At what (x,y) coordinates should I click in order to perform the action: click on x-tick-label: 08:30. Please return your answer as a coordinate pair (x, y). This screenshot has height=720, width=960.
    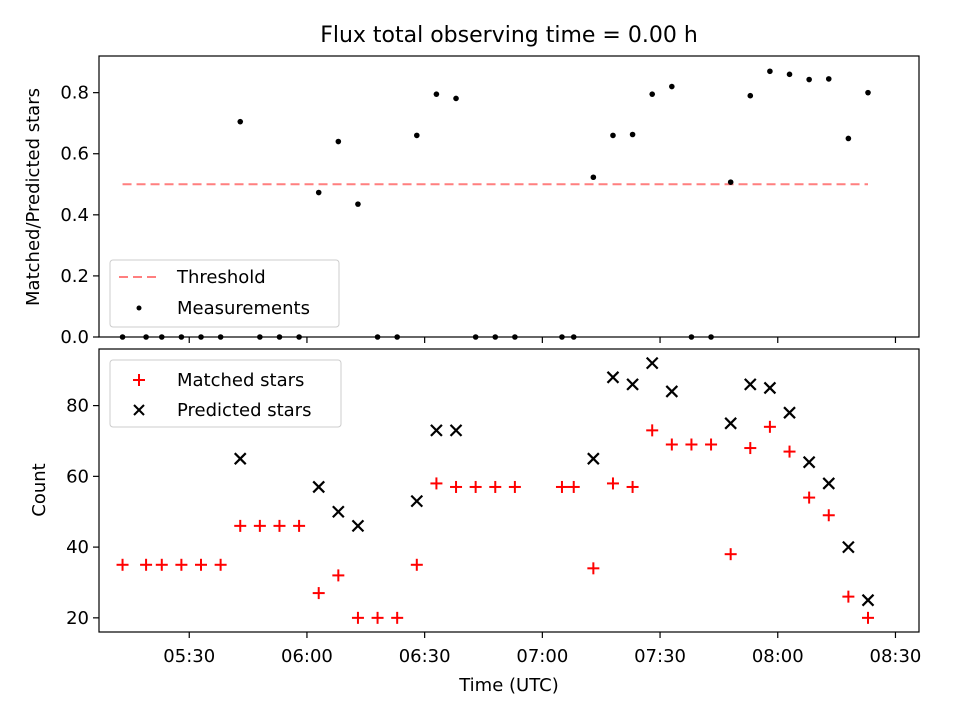
    Looking at the image, I should click on (896, 656).